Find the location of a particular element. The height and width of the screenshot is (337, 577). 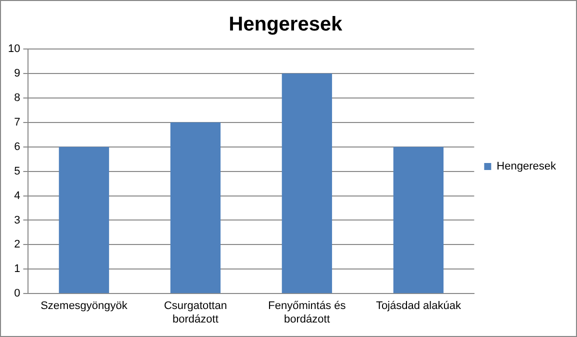

y-tick-label: 2 is located at coordinates (17, 244).